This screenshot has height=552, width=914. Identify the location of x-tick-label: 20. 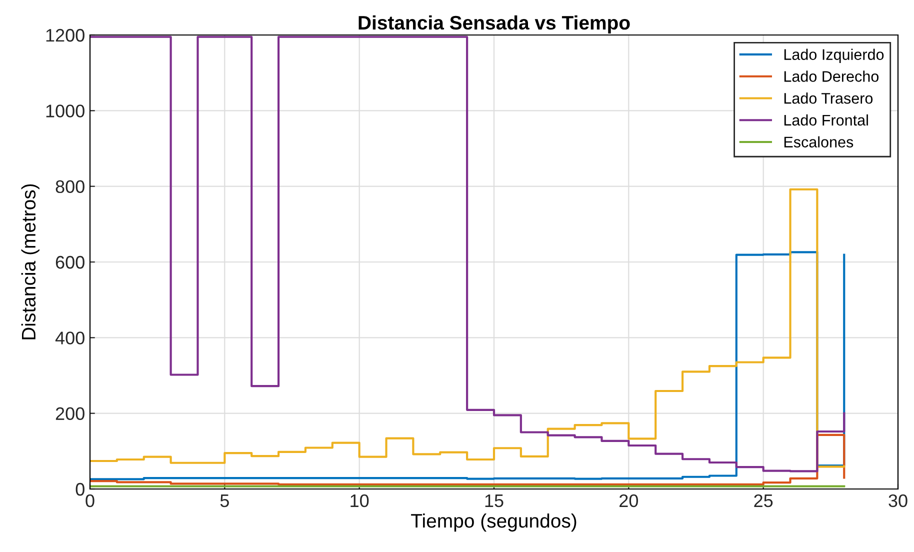
(629, 501).